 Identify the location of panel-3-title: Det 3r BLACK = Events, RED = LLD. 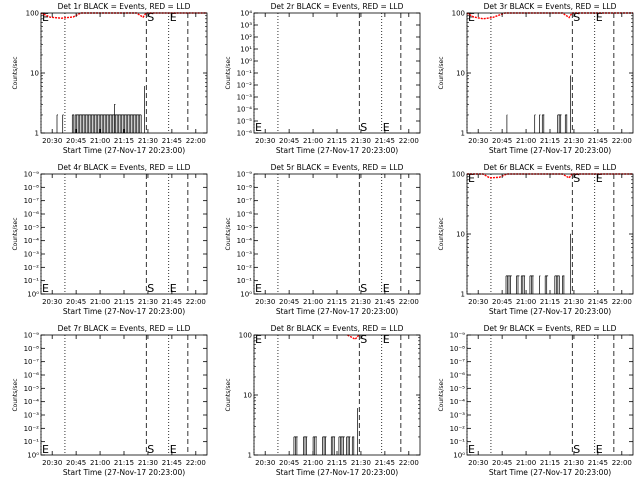
(550, 6).